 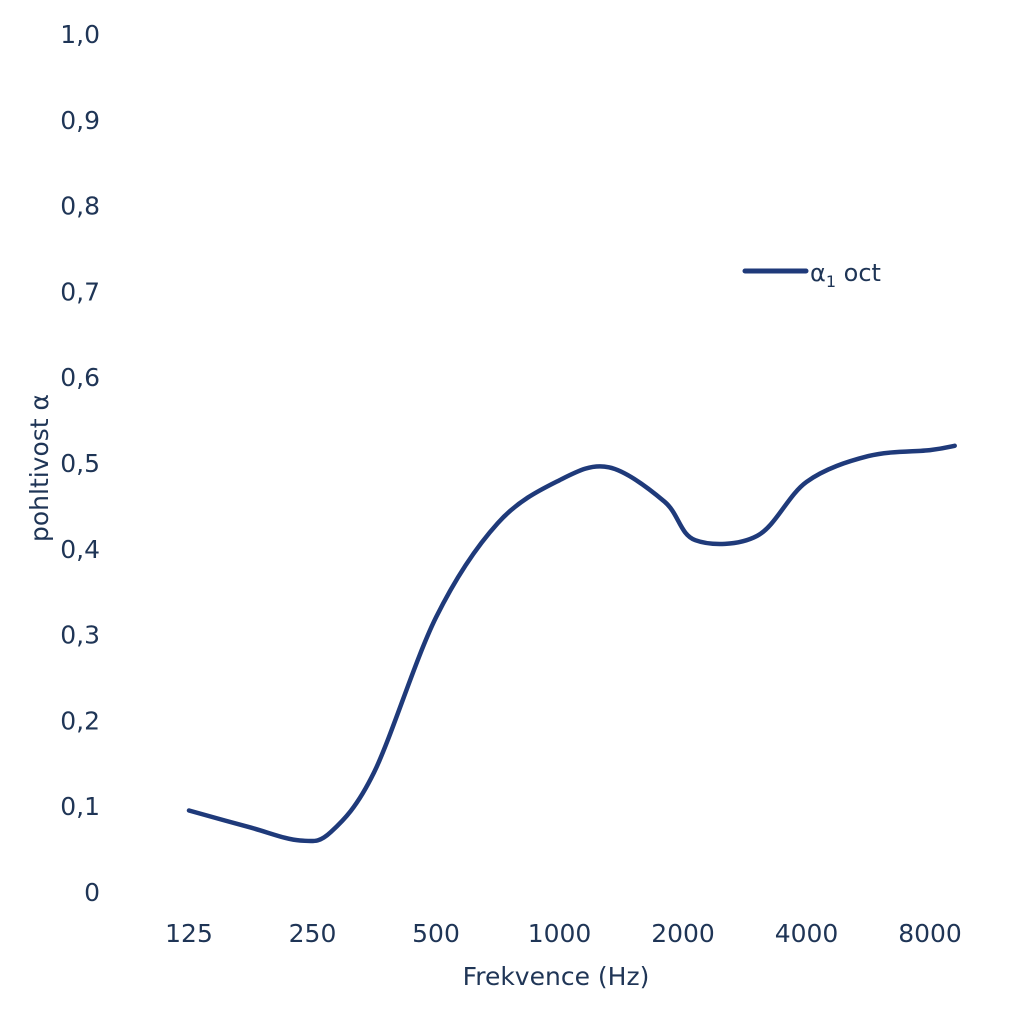 What do you see at coordinates (39, 468) in the screenshot?
I see `y-axis-title: pohltivost α` at bounding box center [39, 468].